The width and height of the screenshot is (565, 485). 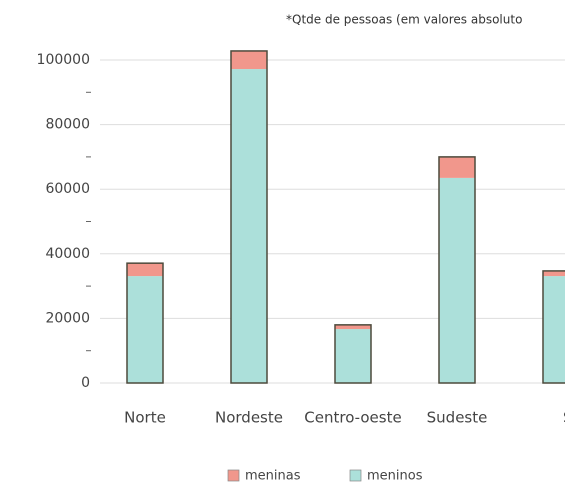 I want to click on legend-label: meninos, so click(x=395, y=476).